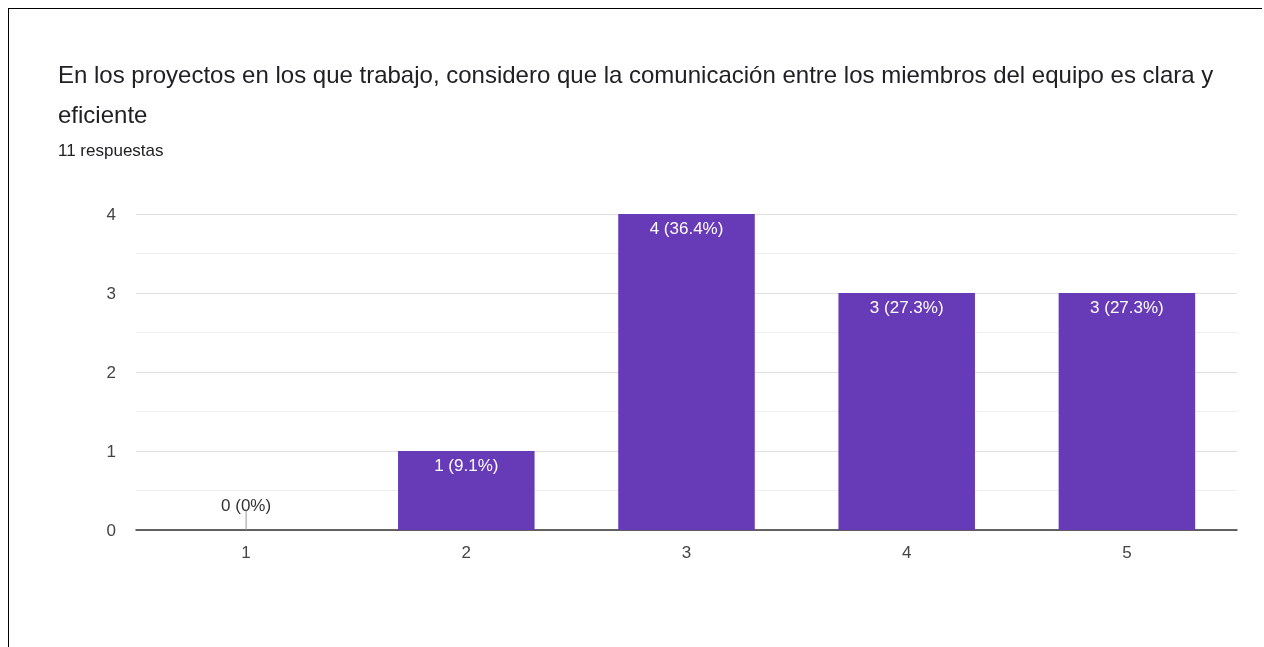 The image size is (1264, 647). What do you see at coordinates (111, 451) in the screenshot?
I see `y-tick-label: 1` at bounding box center [111, 451].